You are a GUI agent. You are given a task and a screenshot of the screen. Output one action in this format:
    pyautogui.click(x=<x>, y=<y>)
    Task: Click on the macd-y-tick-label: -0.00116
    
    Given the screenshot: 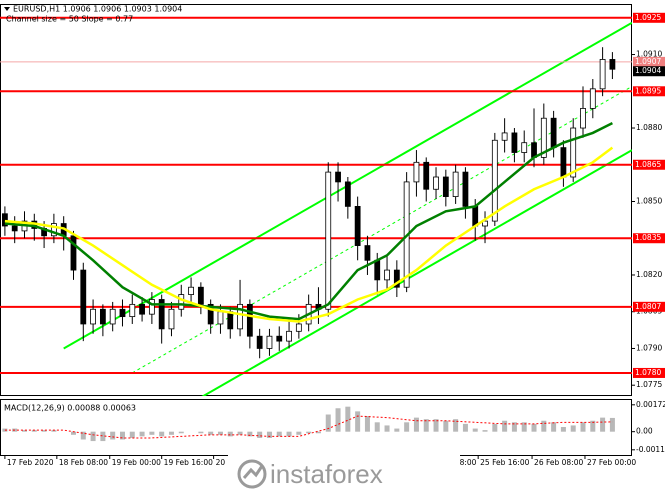 What is the action you would take?
    pyautogui.click(x=650, y=449)
    